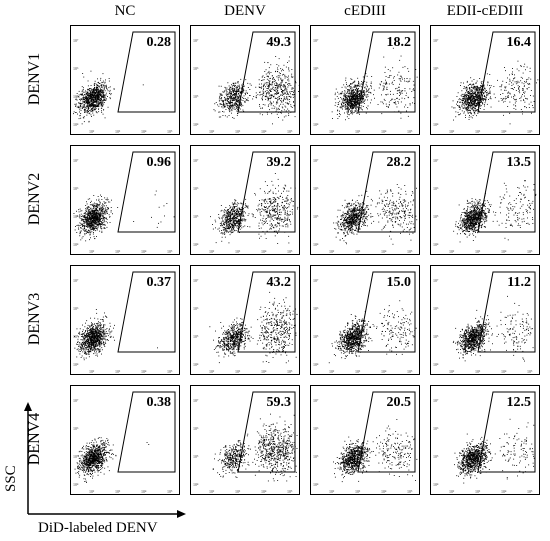 This screenshot has height=541, width=550. Describe the element at coordinates (478, 131) in the screenshot. I see `x-tick-label: 10³` at that location.